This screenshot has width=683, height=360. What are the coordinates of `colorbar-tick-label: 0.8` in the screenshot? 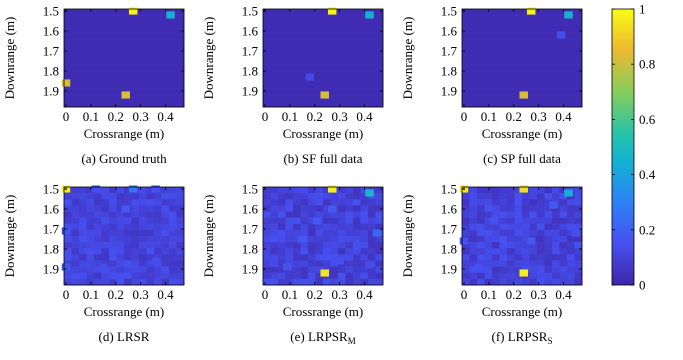 It's located at (647, 64).